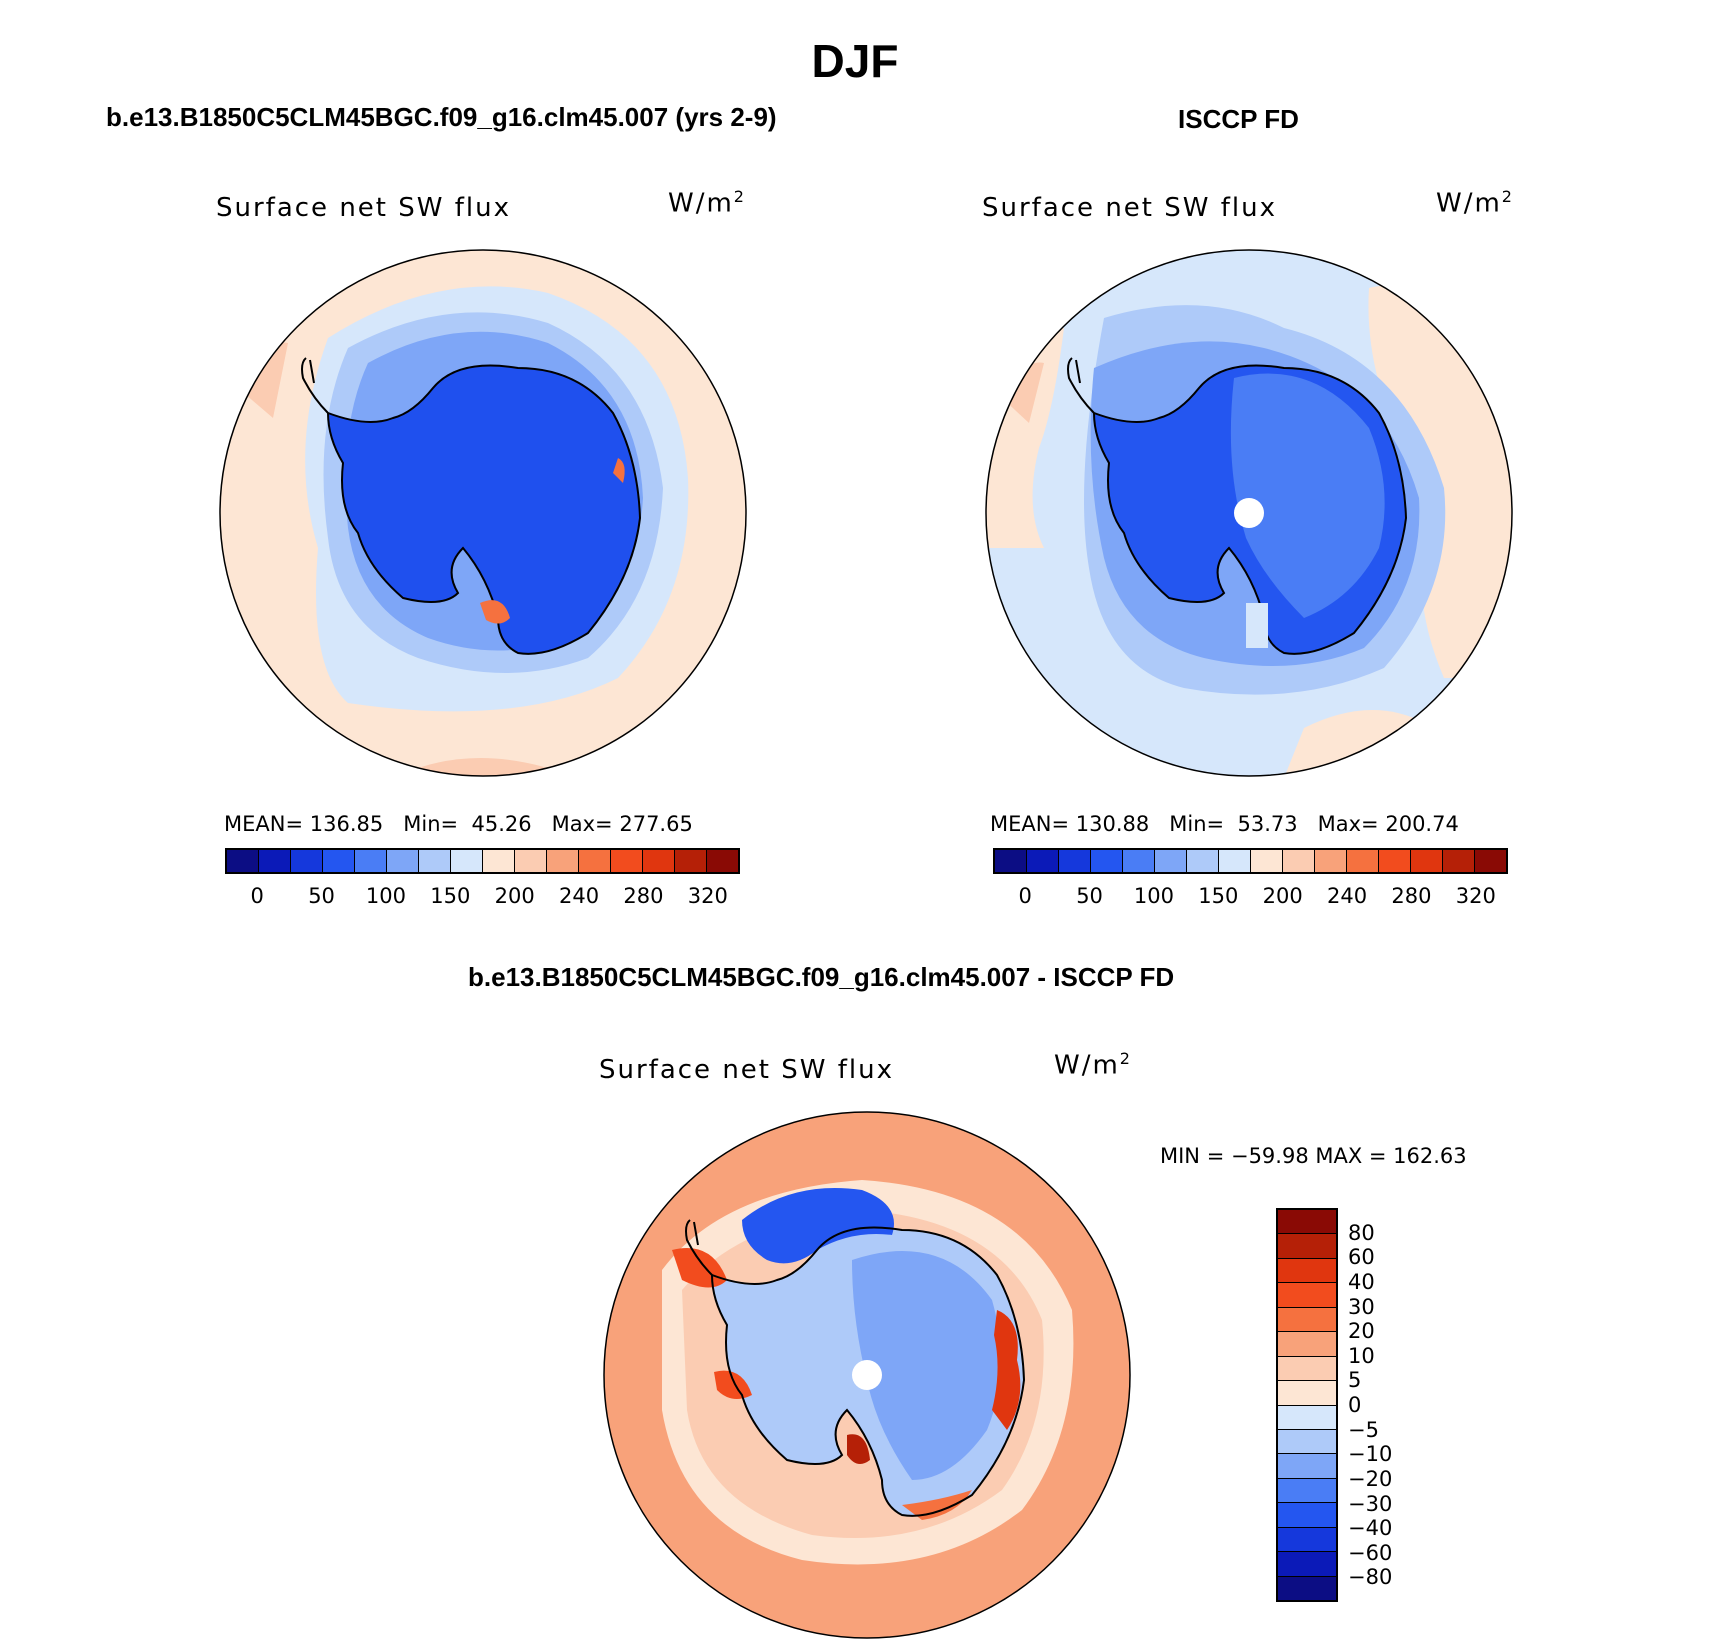 The height and width of the screenshot is (1640, 1710). Describe the element at coordinates (1370, 1478) in the screenshot. I see `colorbar-tick-label: −20` at that location.